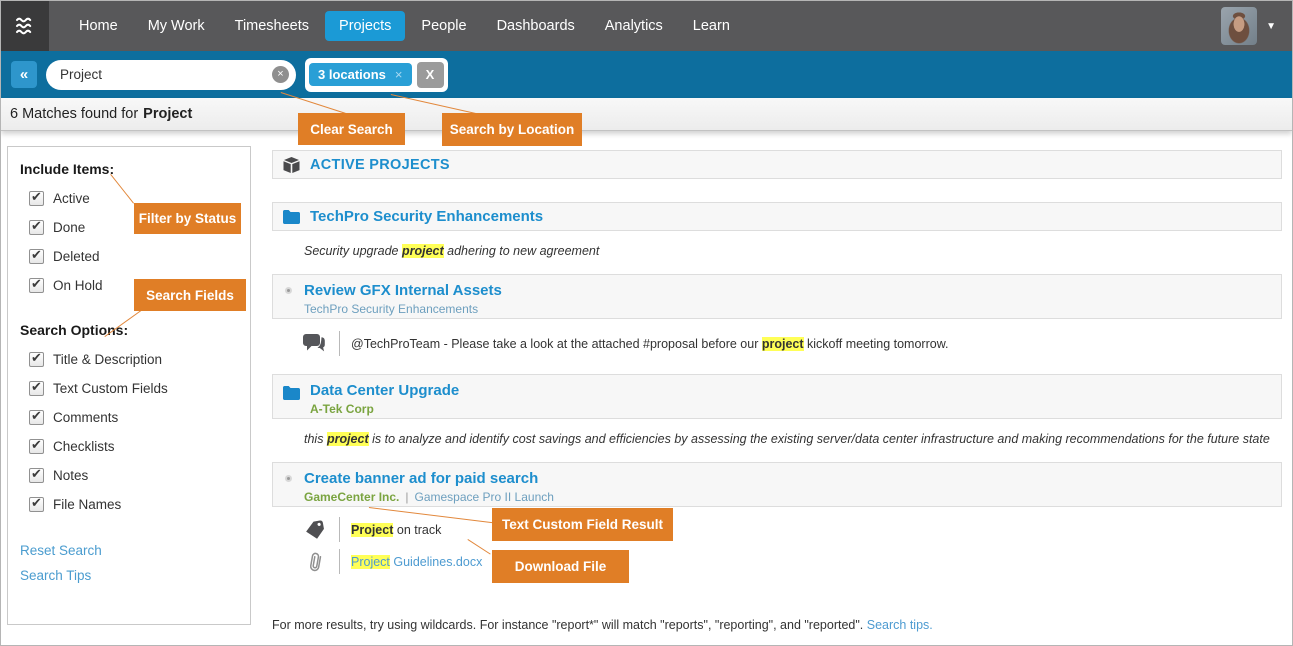  What do you see at coordinates (133, 197) in the screenshot?
I see `checkbox-active: Active` at bounding box center [133, 197].